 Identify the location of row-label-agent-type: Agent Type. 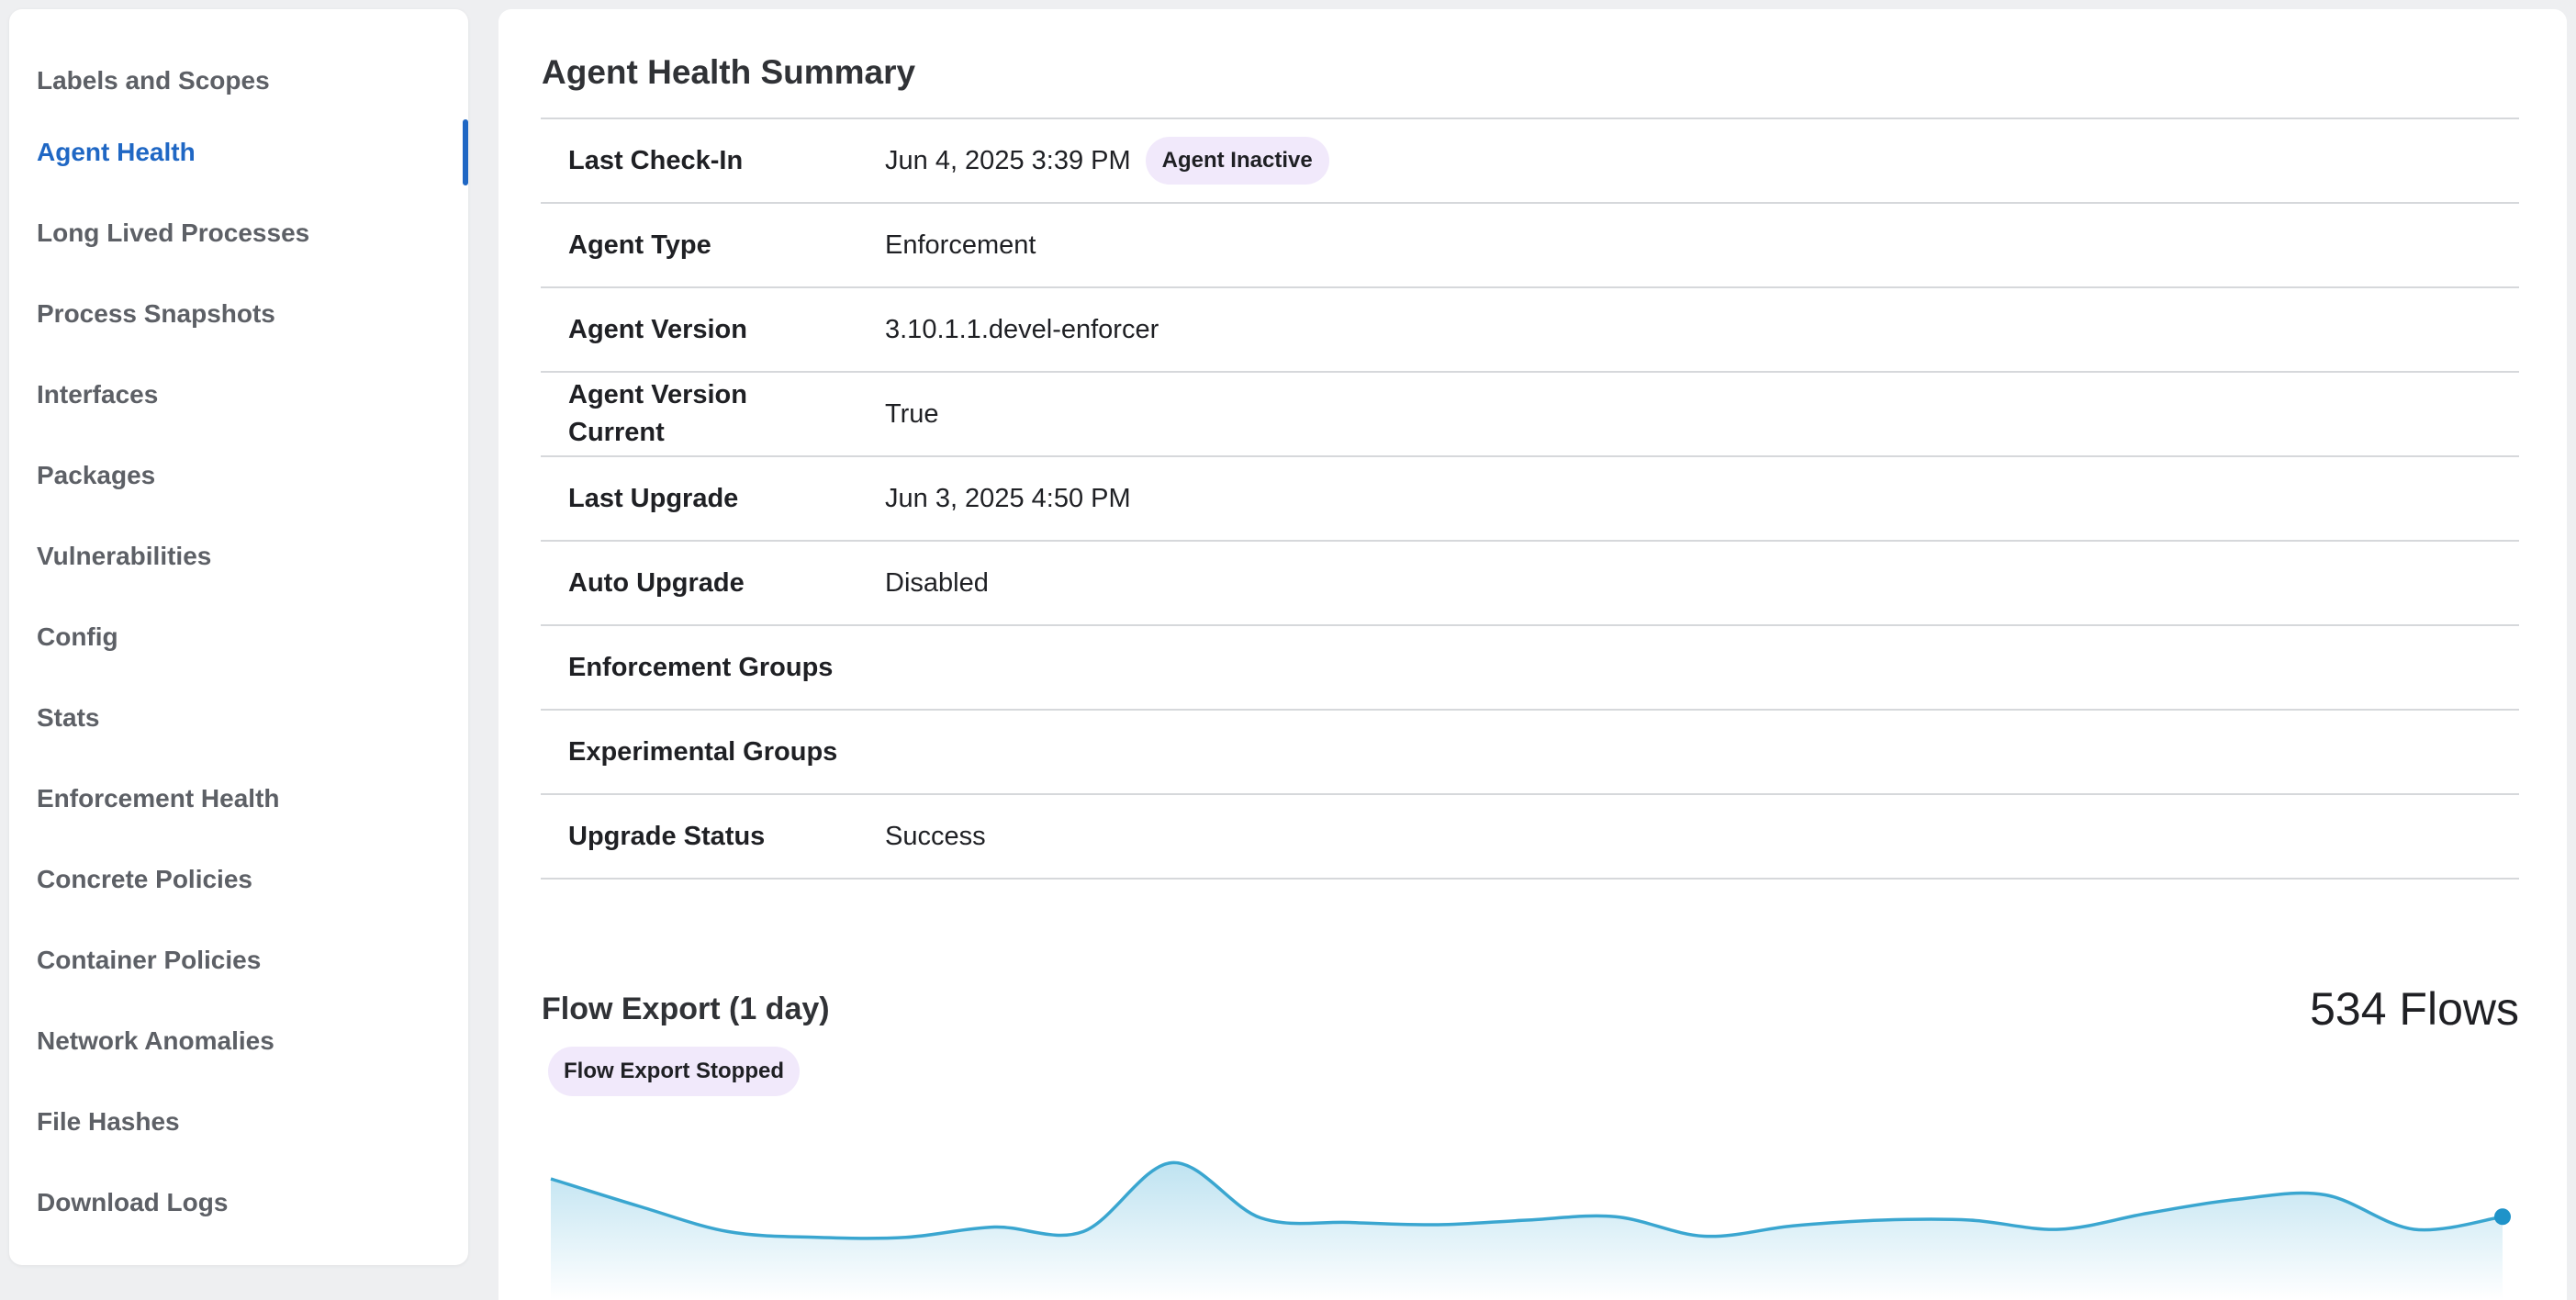
(639, 245).